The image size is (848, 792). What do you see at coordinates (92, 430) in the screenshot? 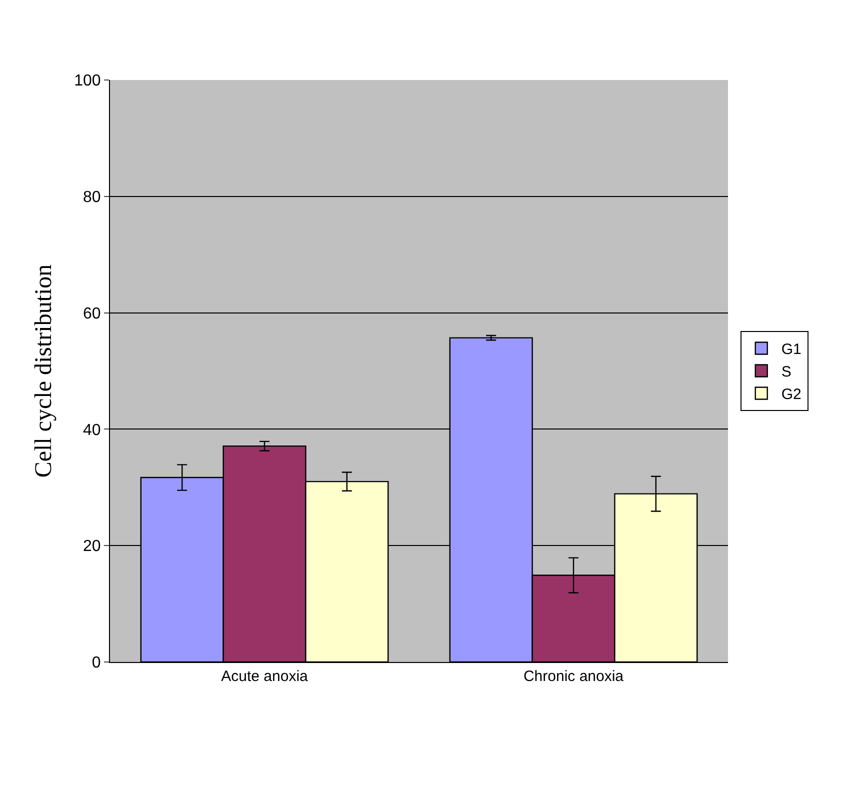
I see `y-tick-label: 40` at bounding box center [92, 430].